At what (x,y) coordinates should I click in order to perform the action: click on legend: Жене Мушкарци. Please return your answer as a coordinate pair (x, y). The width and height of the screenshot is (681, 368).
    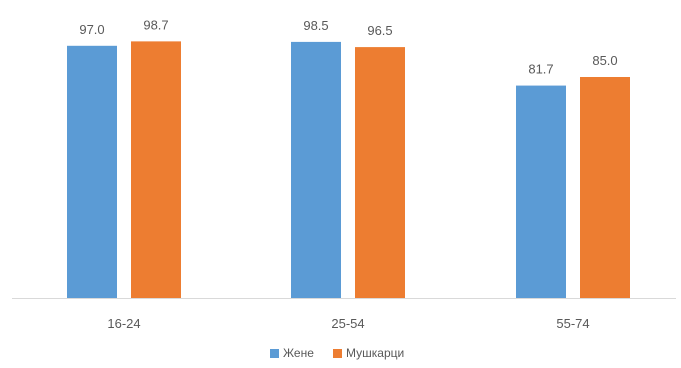
    Looking at the image, I should click on (337, 353).